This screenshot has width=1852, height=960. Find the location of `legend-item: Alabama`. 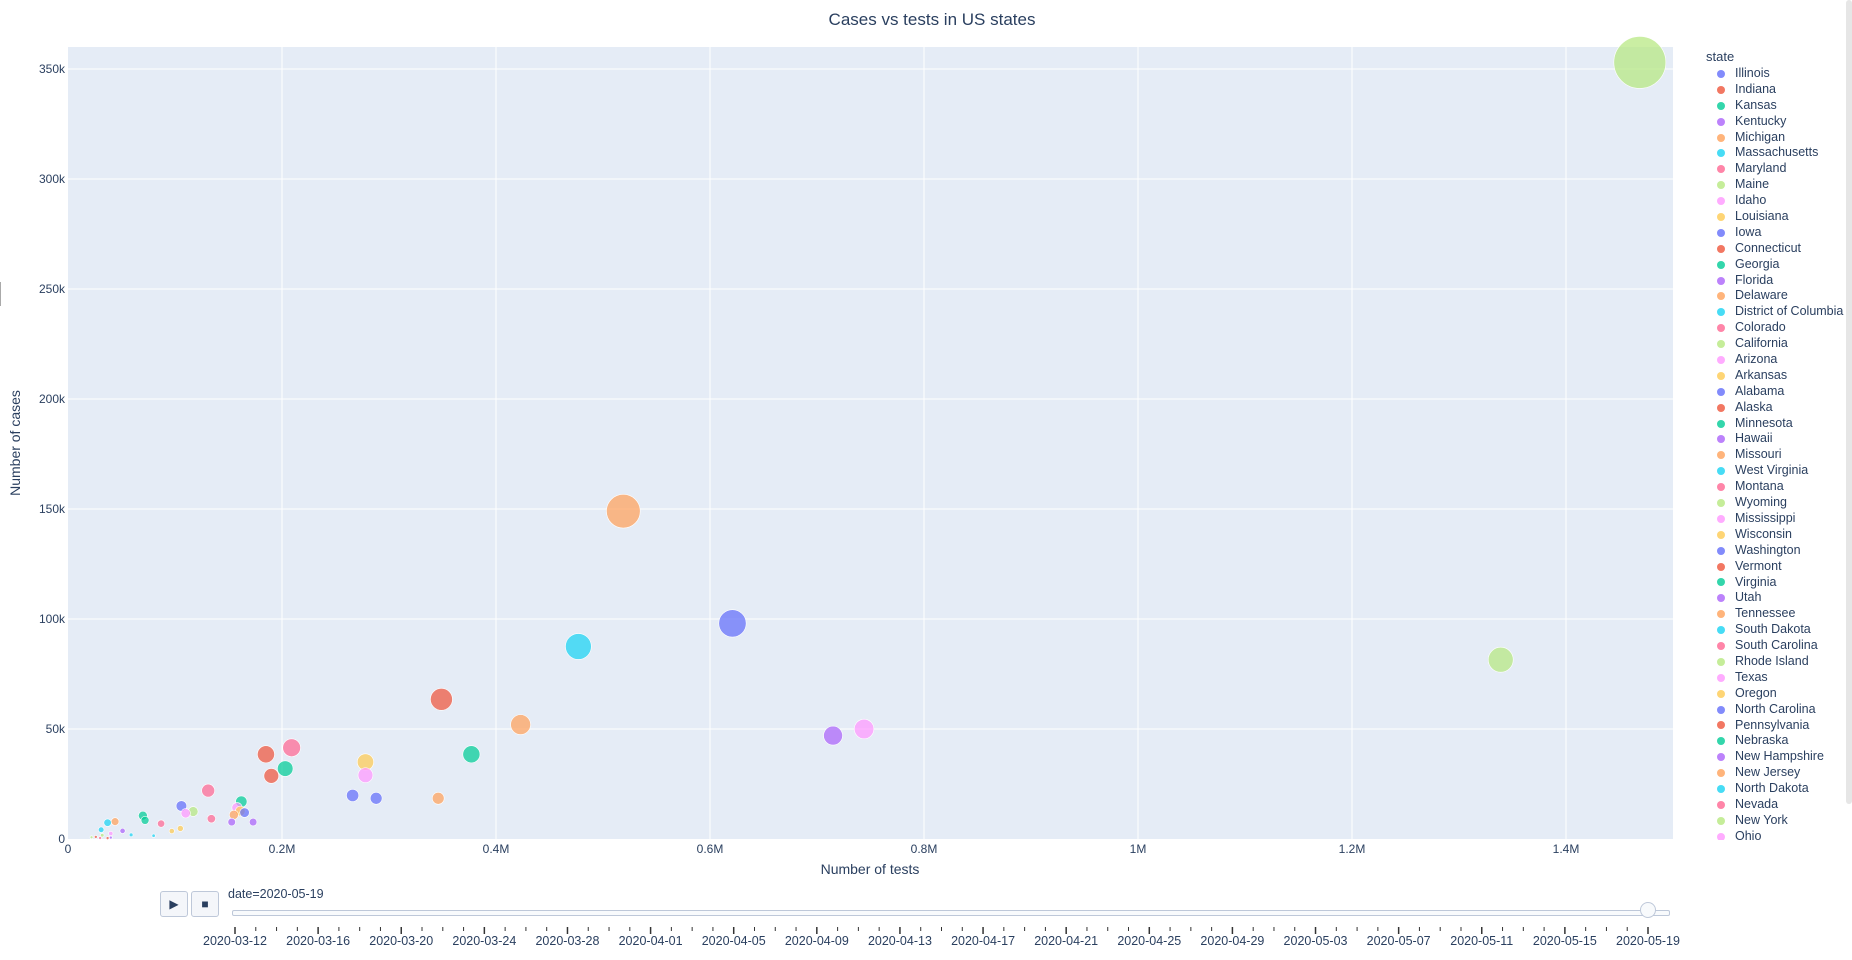

legend-item: Alabama is located at coordinates (1776, 392).